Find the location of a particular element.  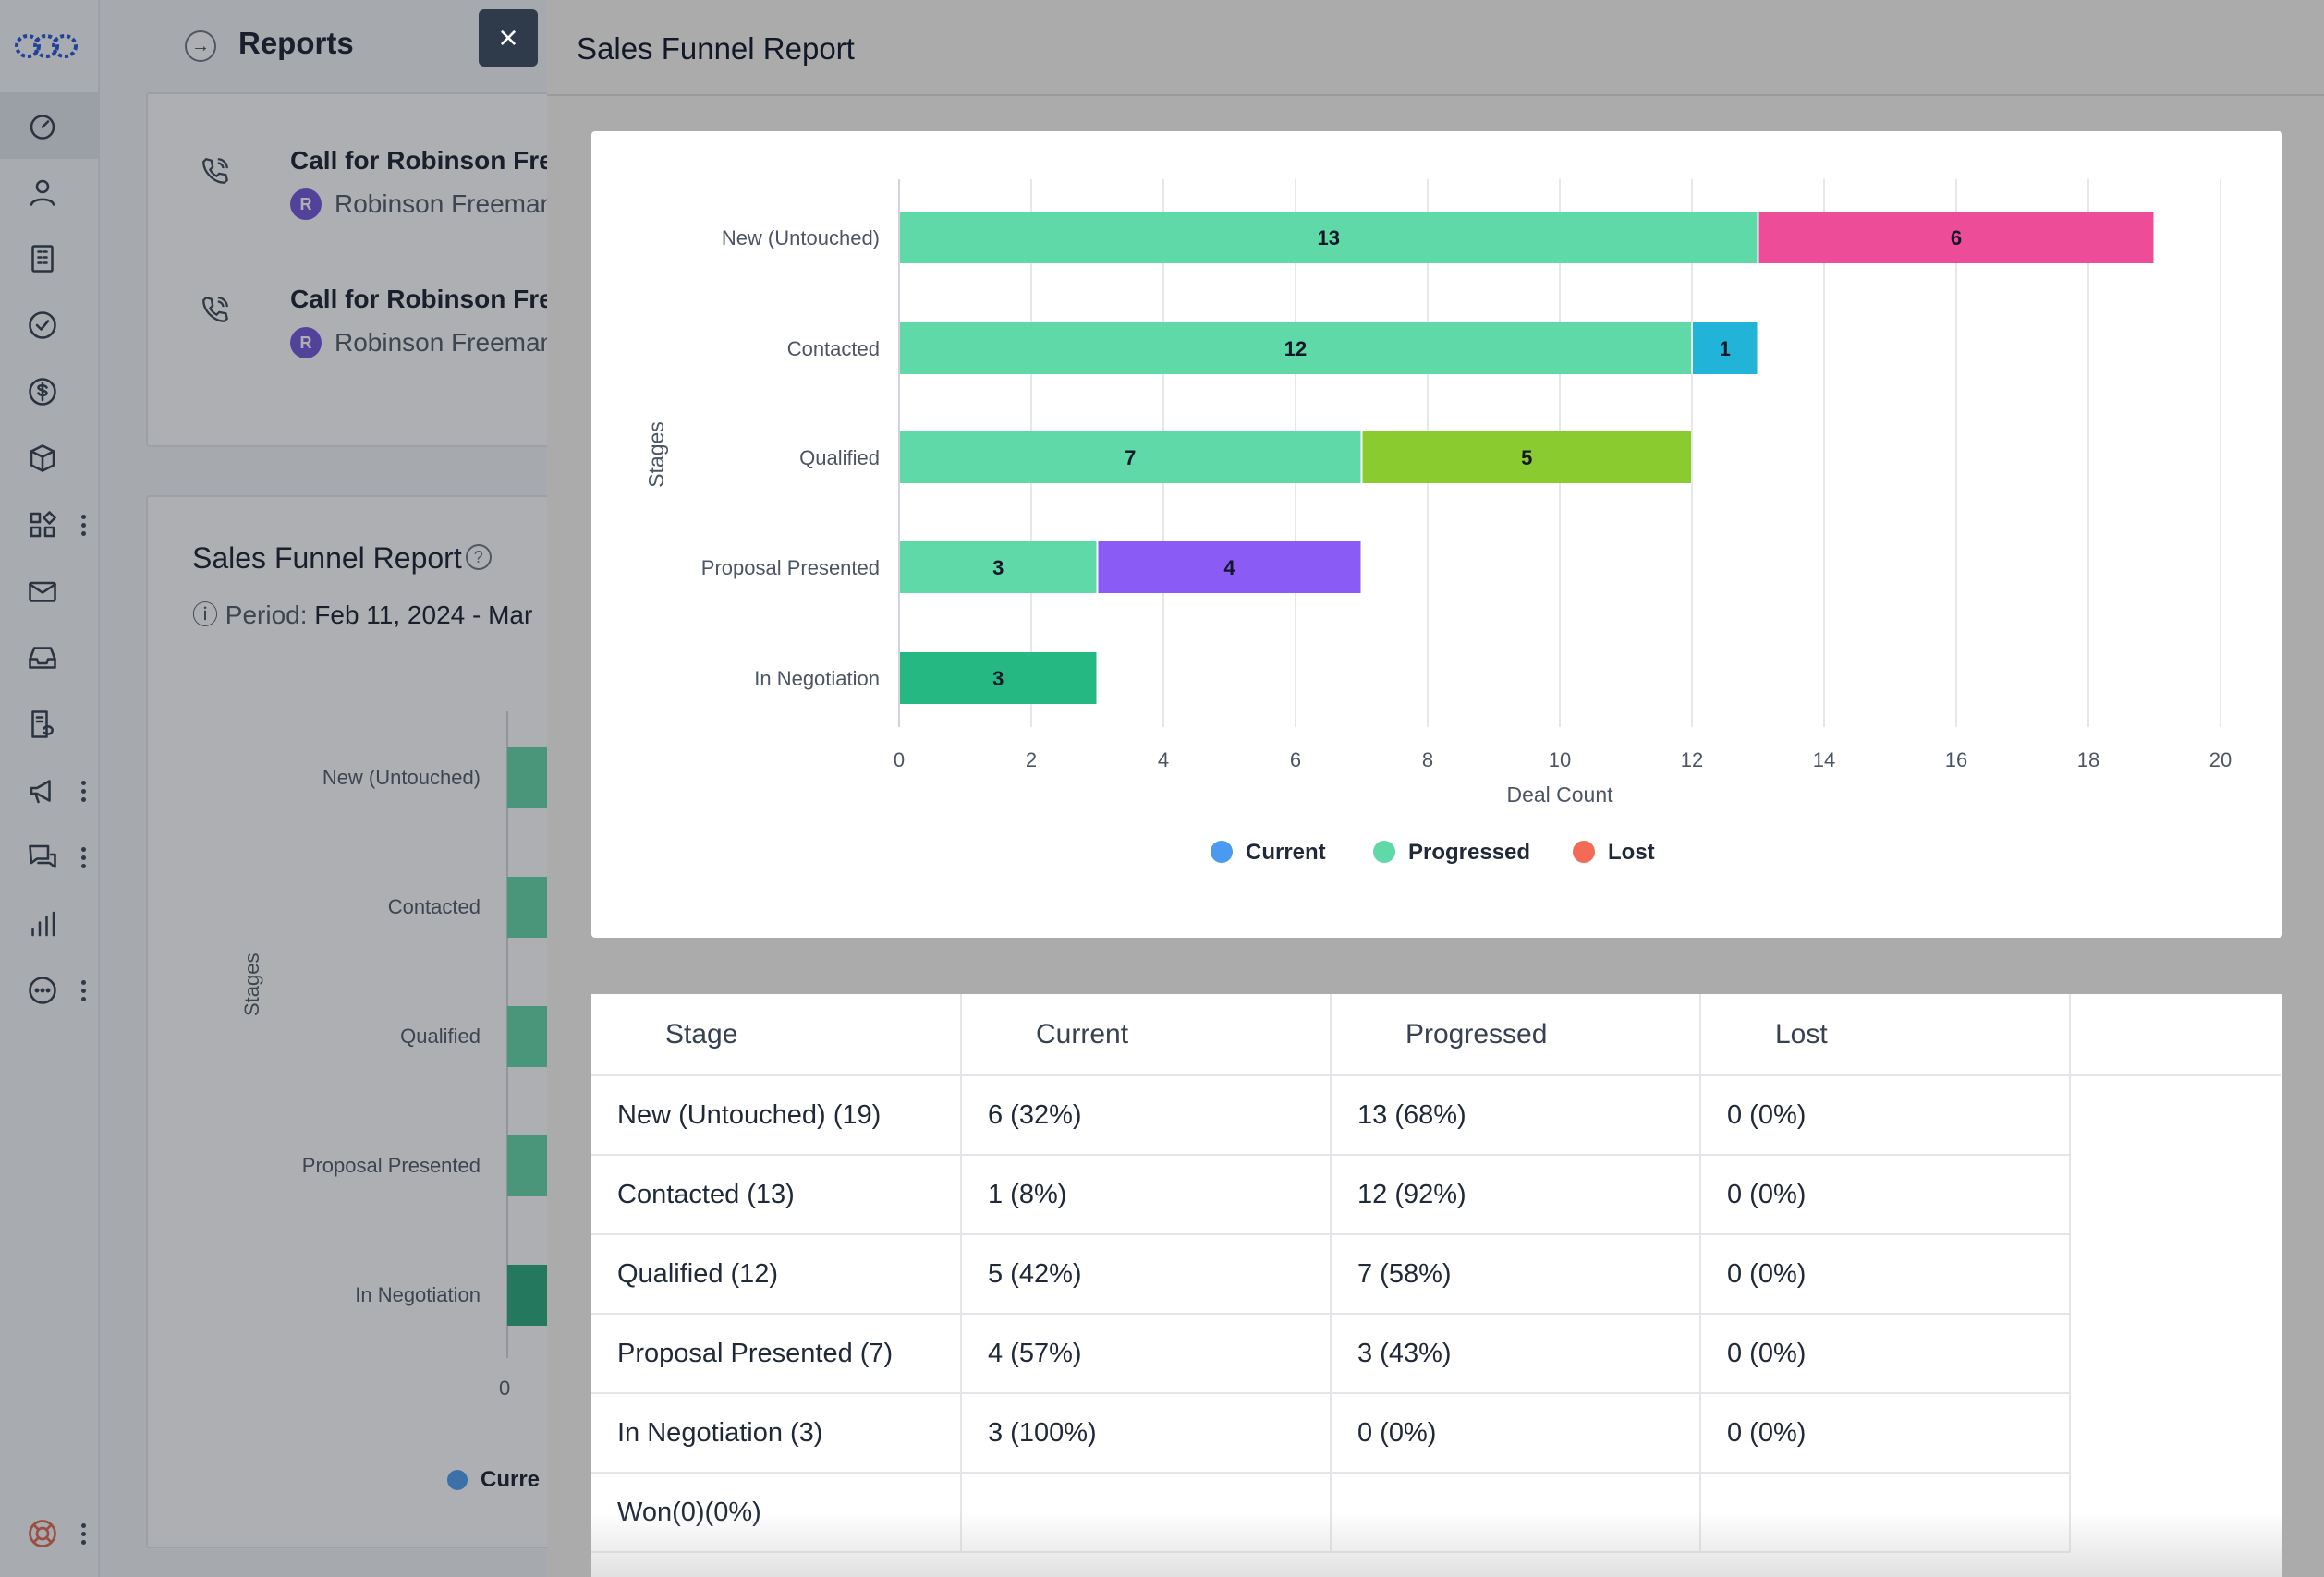

table-row: Won(0)(0%) is located at coordinates (1436, 1512).